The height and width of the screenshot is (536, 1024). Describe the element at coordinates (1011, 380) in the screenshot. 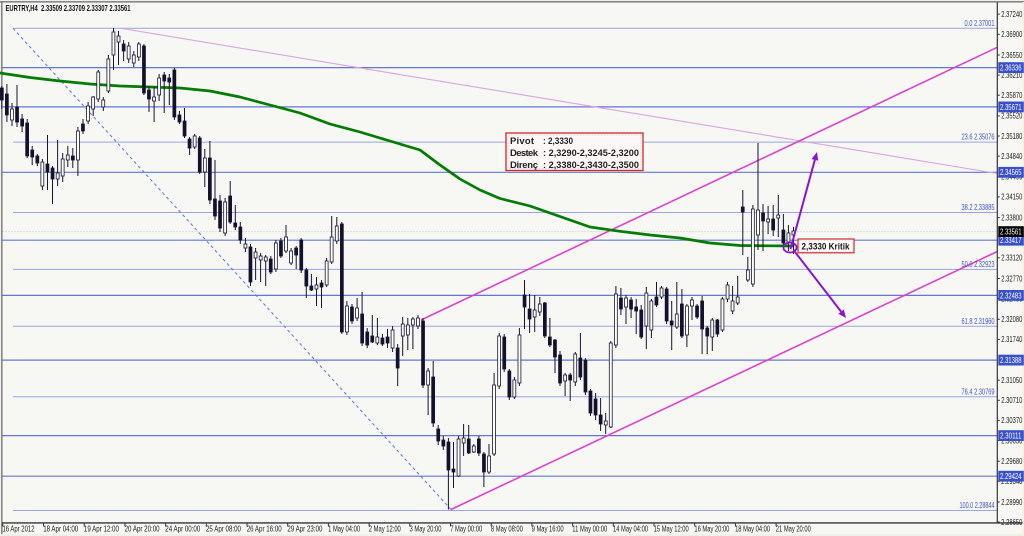

I see `svg-text: 2.31050` at that location.